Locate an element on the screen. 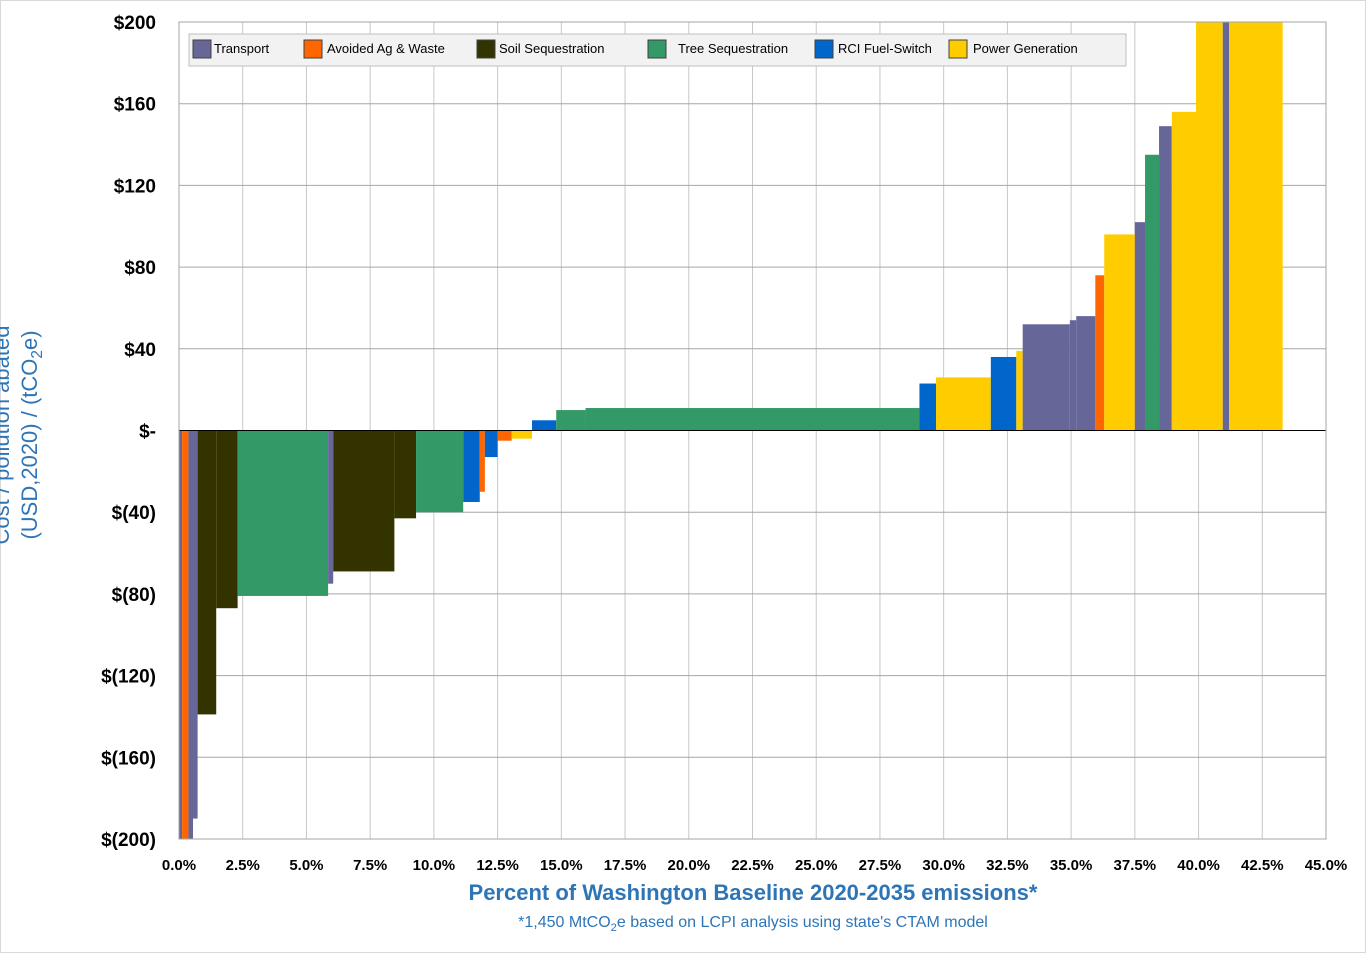  legend-swatch-avoided-ag-waste is located at coordinates (313, 49).